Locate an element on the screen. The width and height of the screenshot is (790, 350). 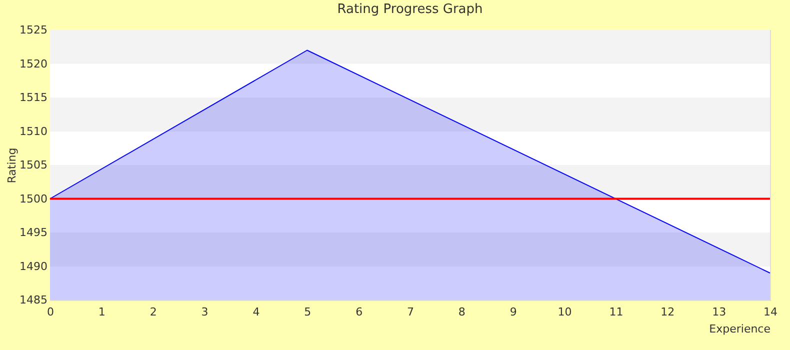
x-tick-label: 2 is located at coordinates (153, 312).